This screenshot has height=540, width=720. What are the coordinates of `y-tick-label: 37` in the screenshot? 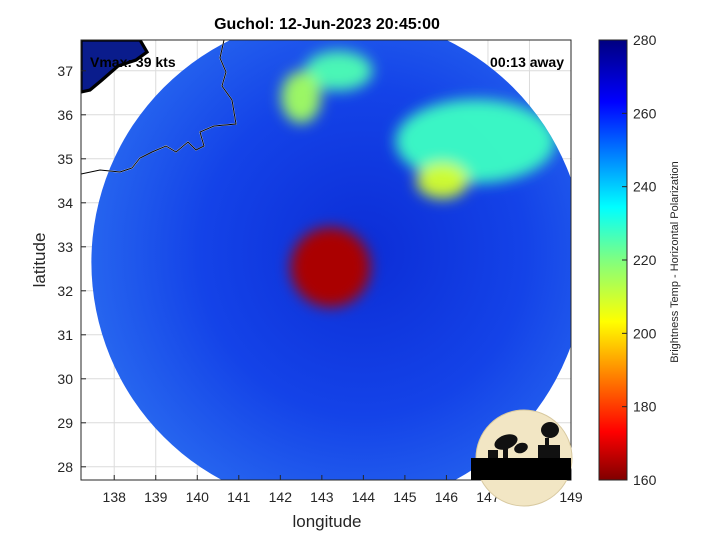 It's located at (65, 71).